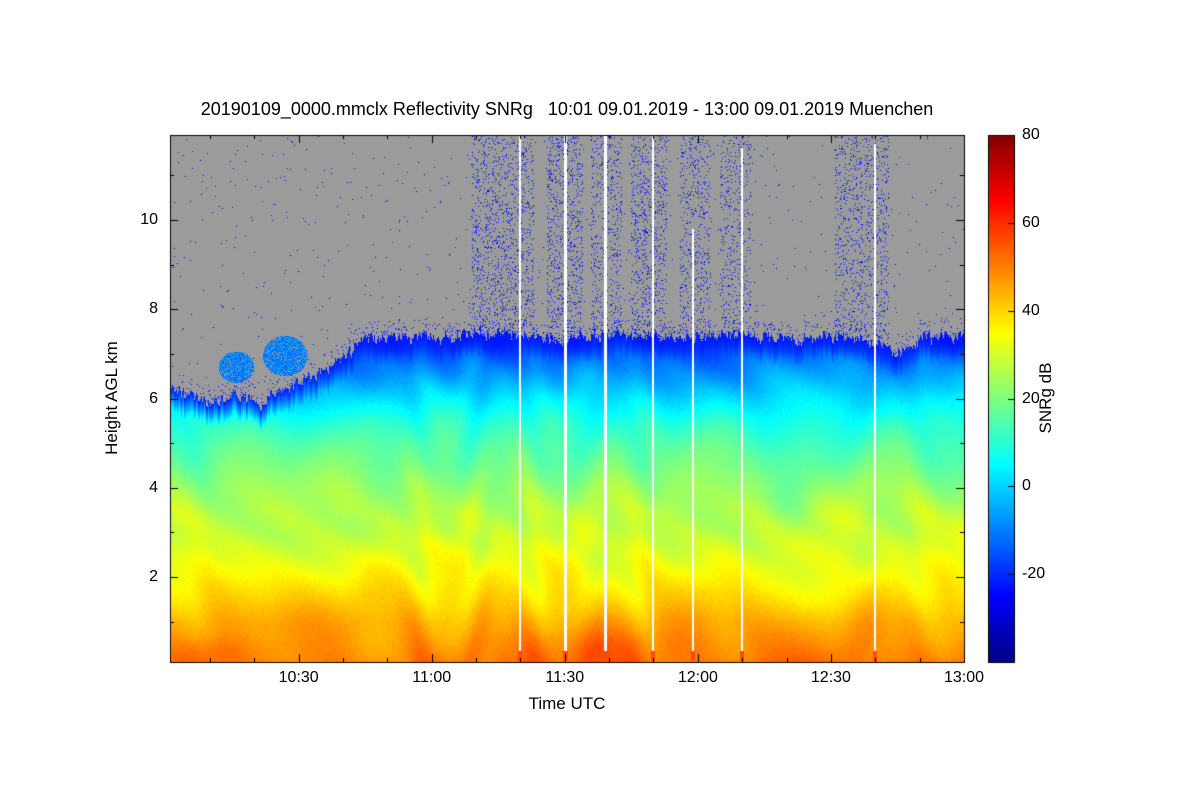 The image size is (1200, 800). What do you see at coordinates (153, 398) in the screenshot?
I see `y-tick-label: 6` at bounding box center [153, 398].